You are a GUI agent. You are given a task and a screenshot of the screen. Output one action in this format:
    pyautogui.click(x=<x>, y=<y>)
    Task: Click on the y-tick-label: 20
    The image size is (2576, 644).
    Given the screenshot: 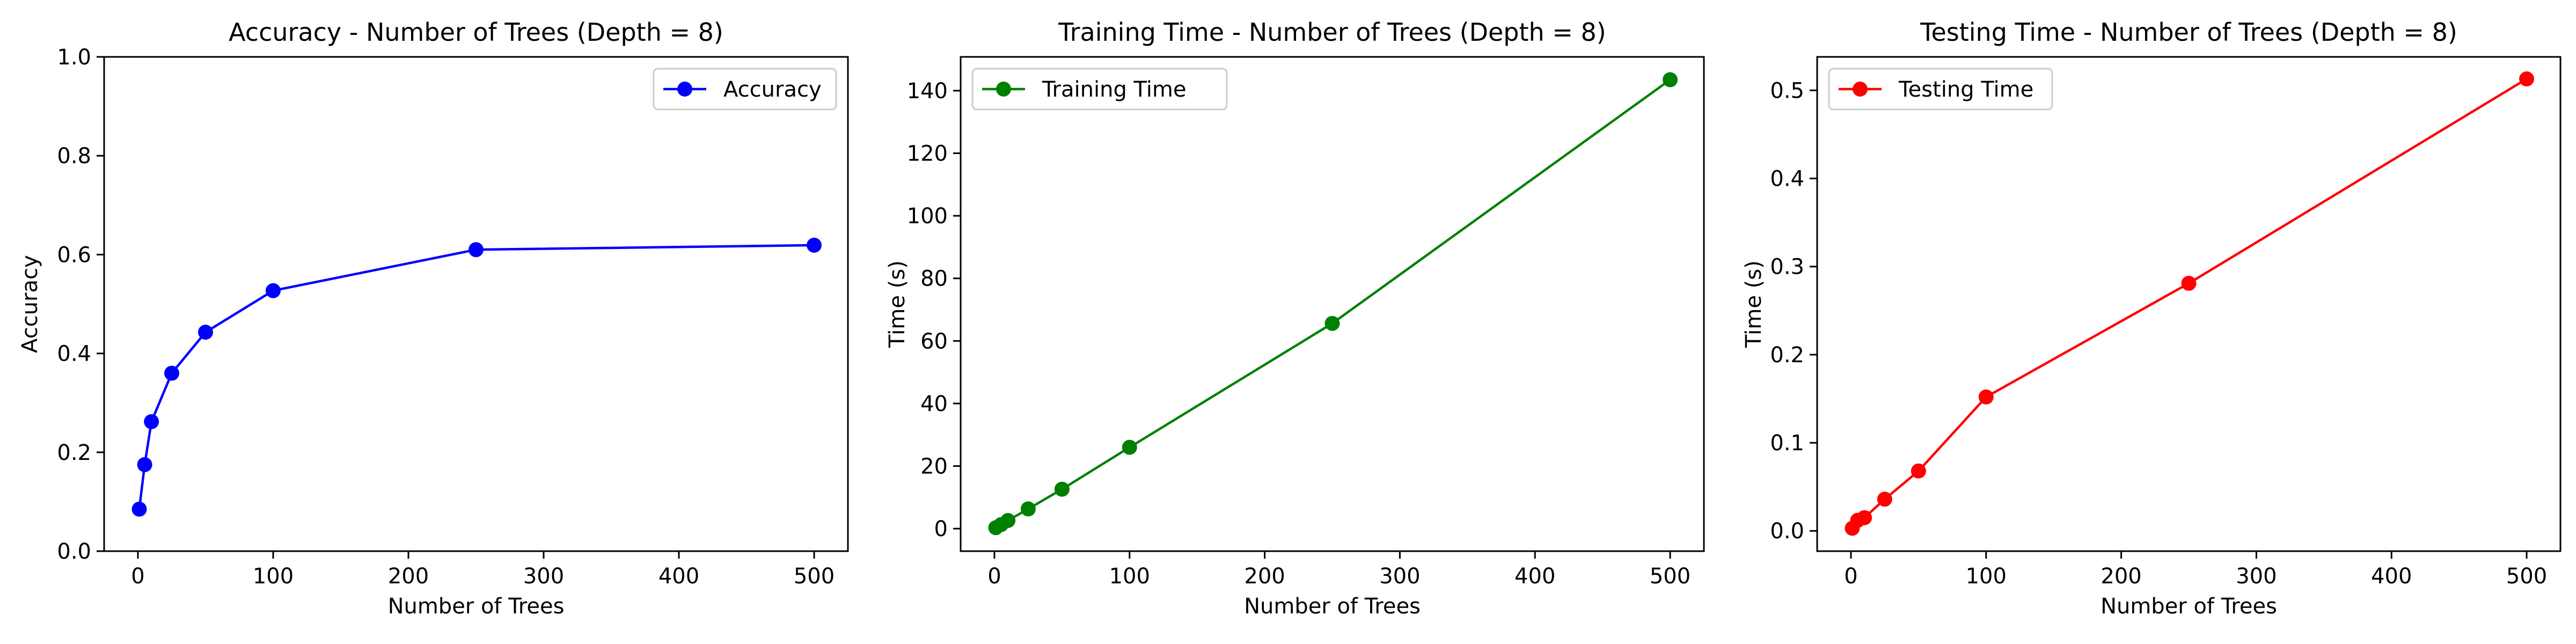 What is the action you would take?
    pyautogui.click(x=934, y=466)
    